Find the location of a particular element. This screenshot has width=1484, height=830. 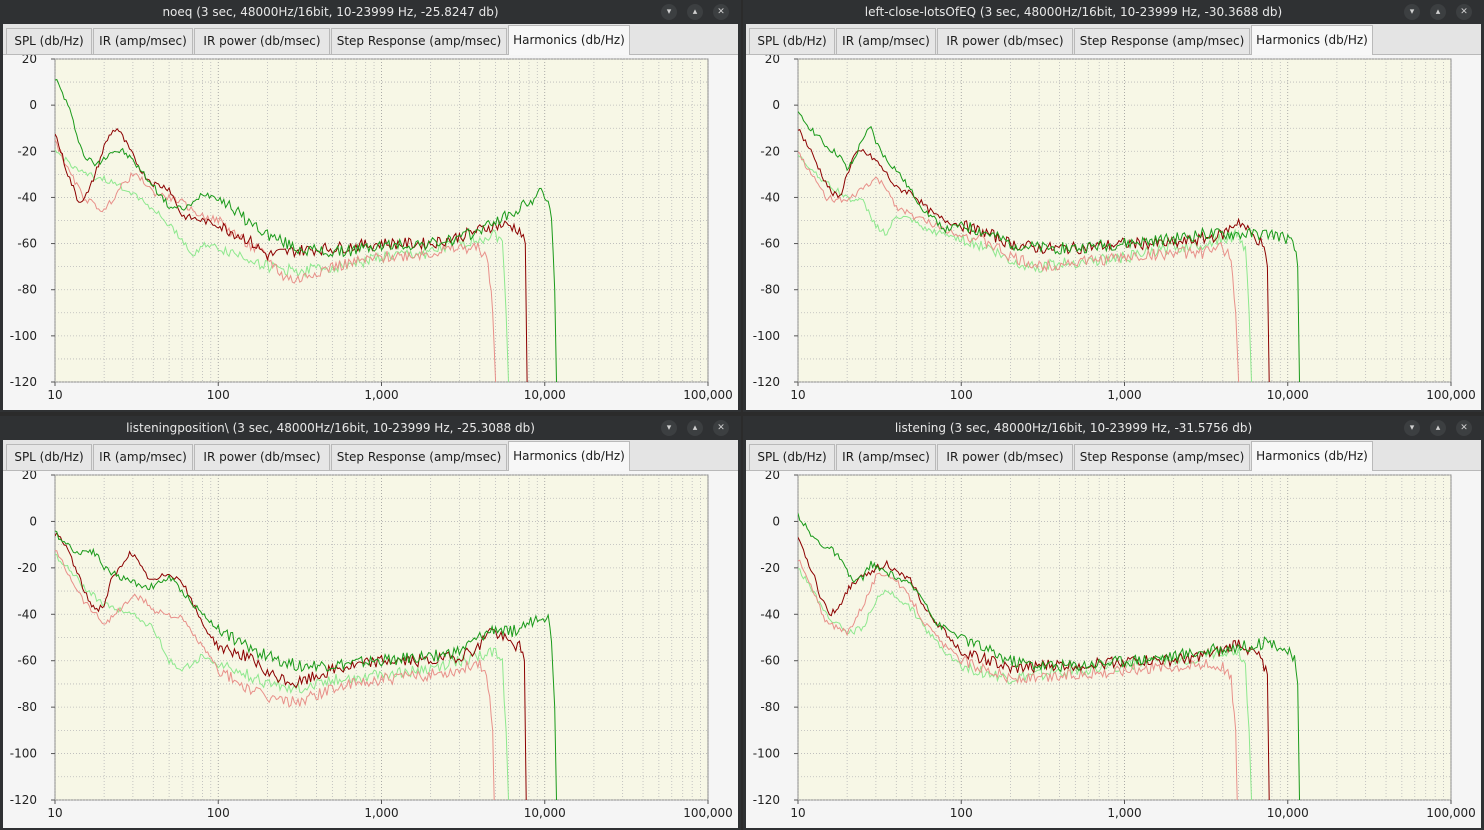

x-tick-label: 10 is located at coordinates (797, 395).